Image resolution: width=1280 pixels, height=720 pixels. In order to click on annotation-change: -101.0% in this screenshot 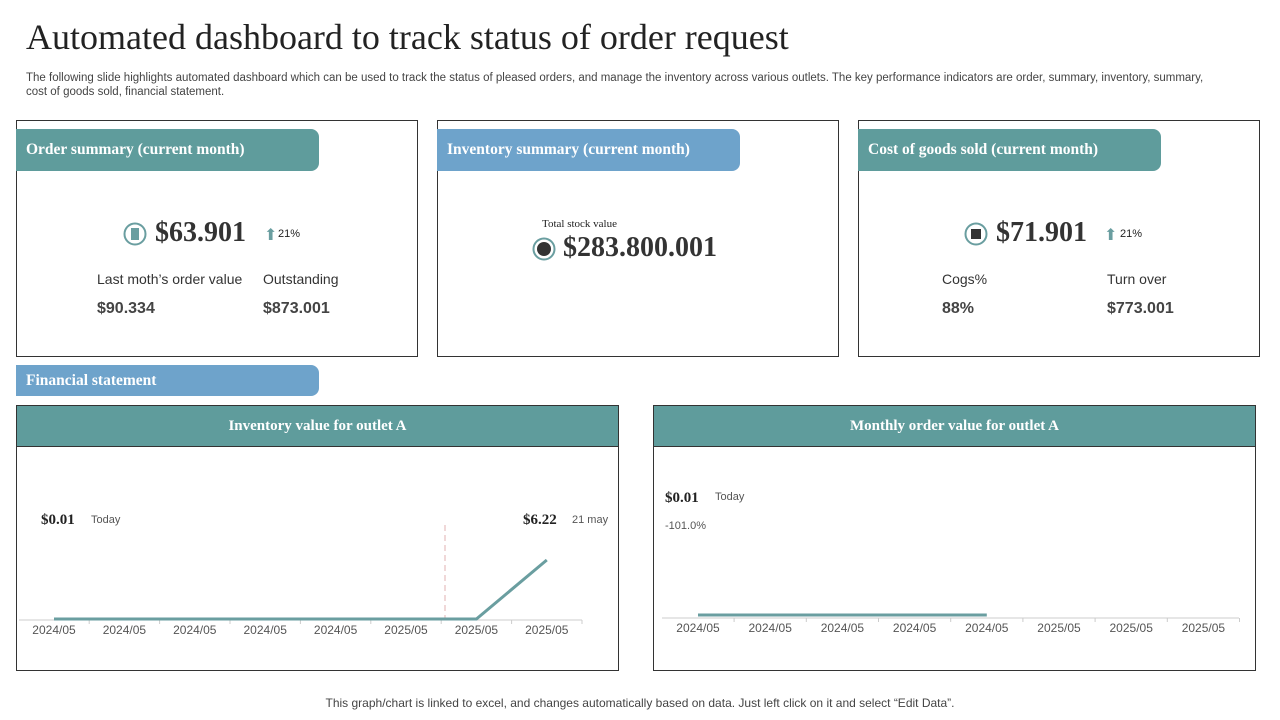, I will do `click(685, 526)`.